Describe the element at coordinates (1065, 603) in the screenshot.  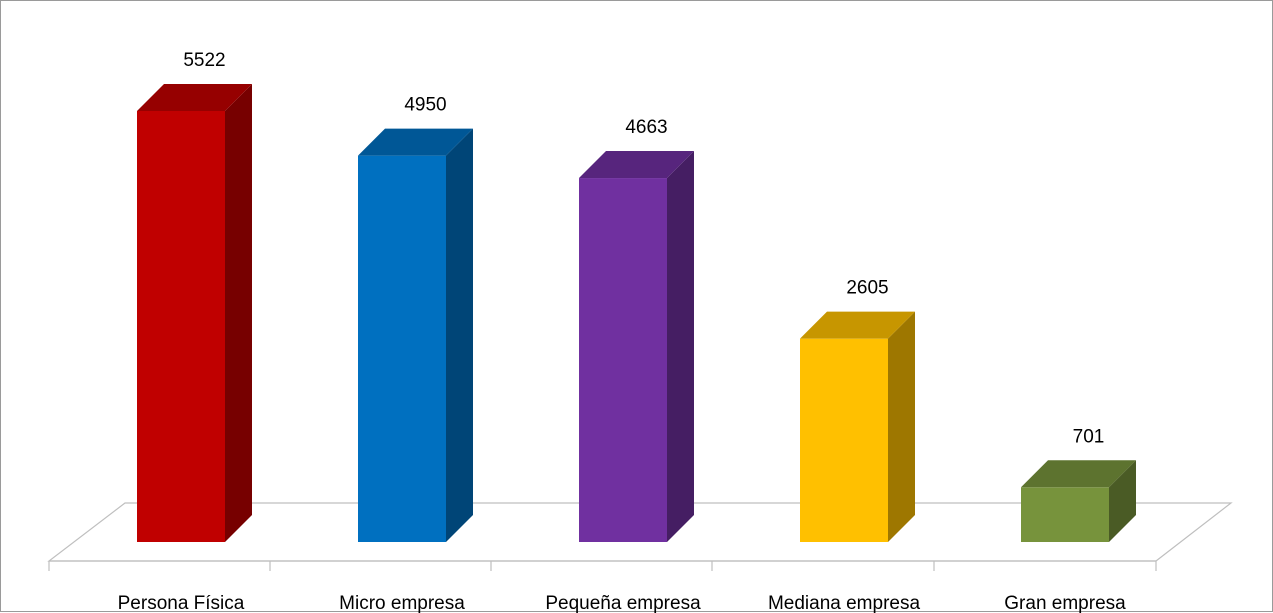
I see `category-label: Gran empresa` at that location.